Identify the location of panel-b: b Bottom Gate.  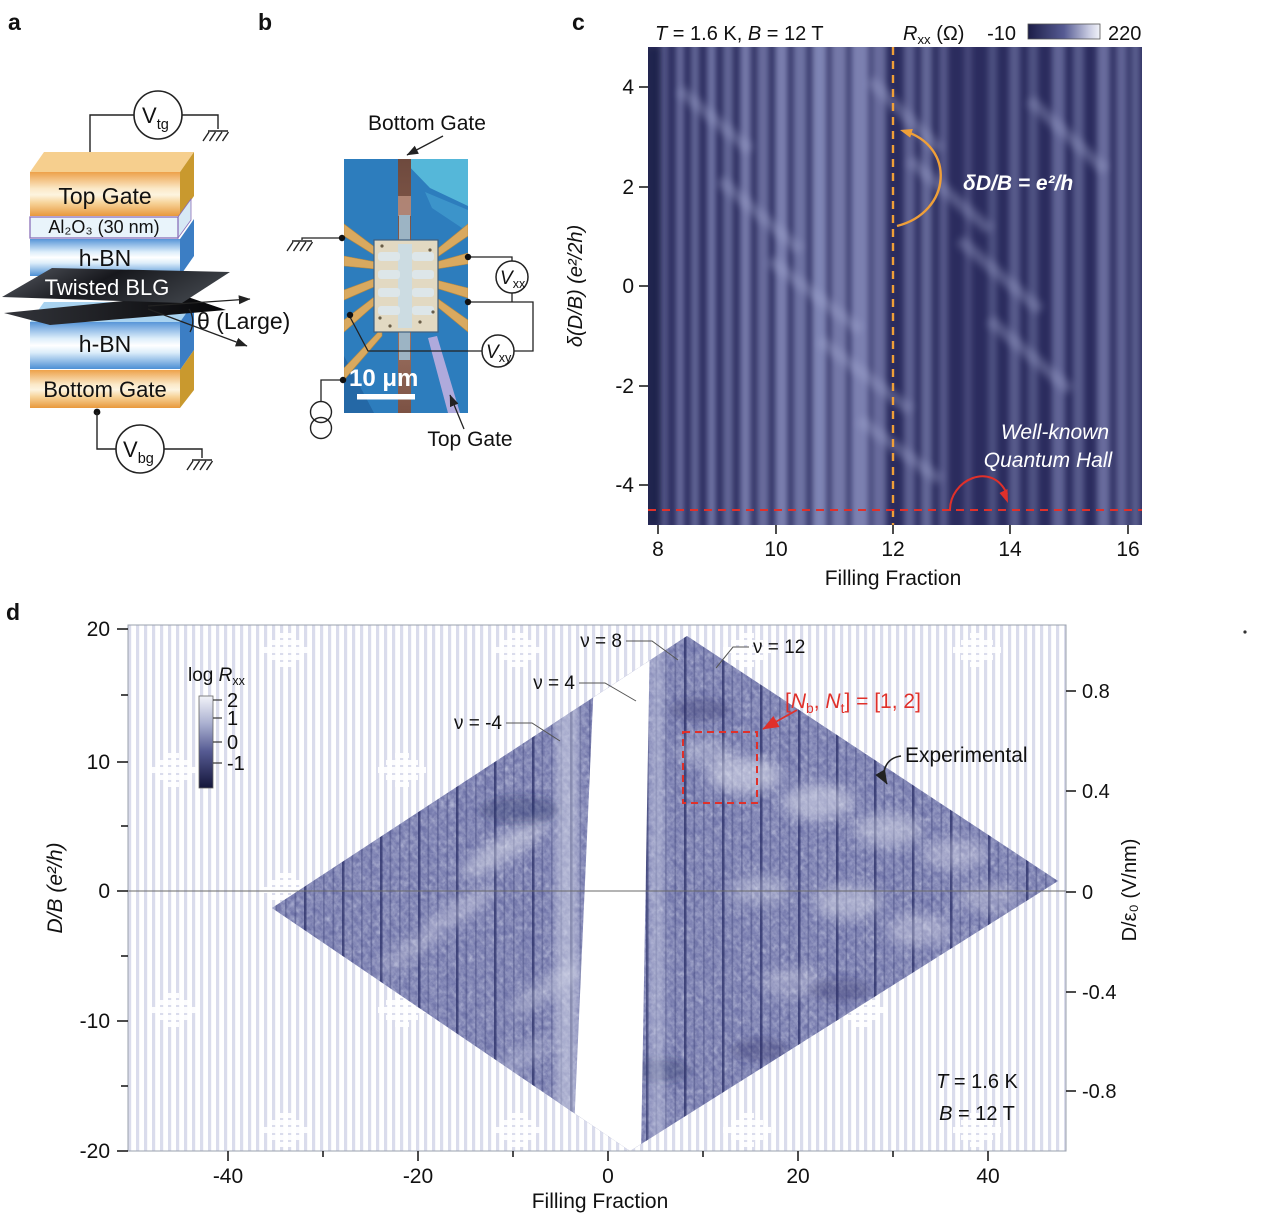
(396, 230).